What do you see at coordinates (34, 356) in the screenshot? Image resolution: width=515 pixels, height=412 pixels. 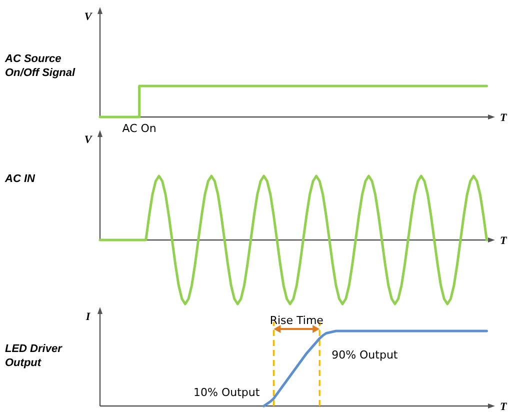 I see `text: LED Driver Output` at bounding box center [34, 356].